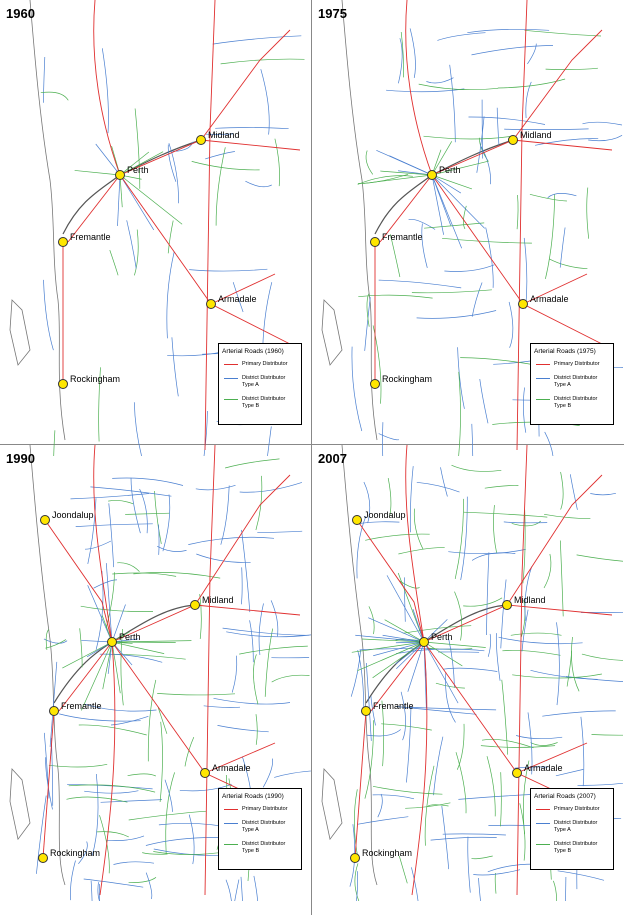 The width and height of the screenshot is (624, 915). Describe the element at coordinates (253, 796) in the screenshot. I see `legend-title: Arterial Roads (1990)` at that location.